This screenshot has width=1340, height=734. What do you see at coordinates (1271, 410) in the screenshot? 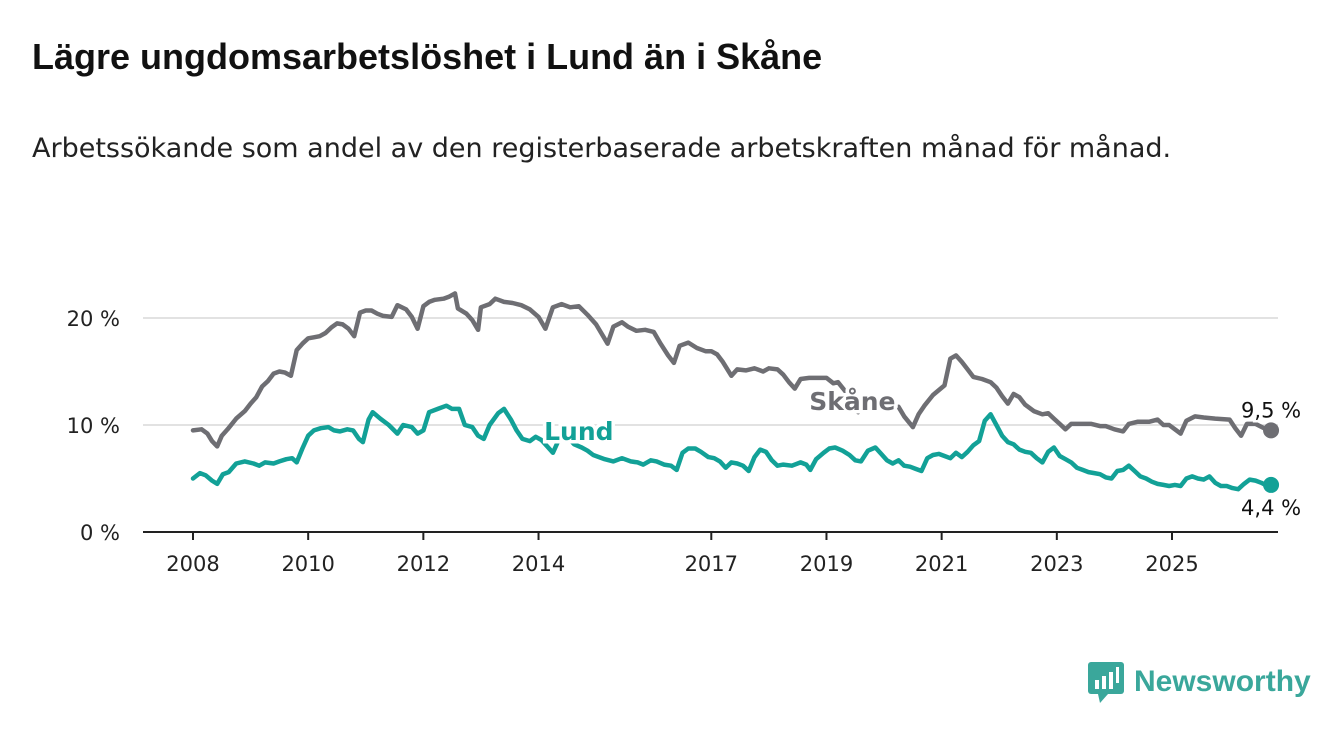
I see `series-end-label: 9,5 %` at bounding box center [1271, 410].